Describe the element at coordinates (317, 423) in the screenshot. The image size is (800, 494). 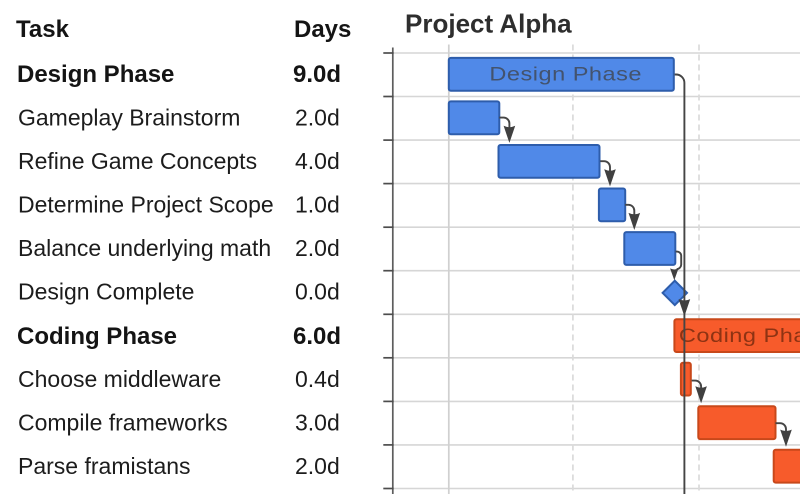
I see `svg-text: 3.0d` at that location.